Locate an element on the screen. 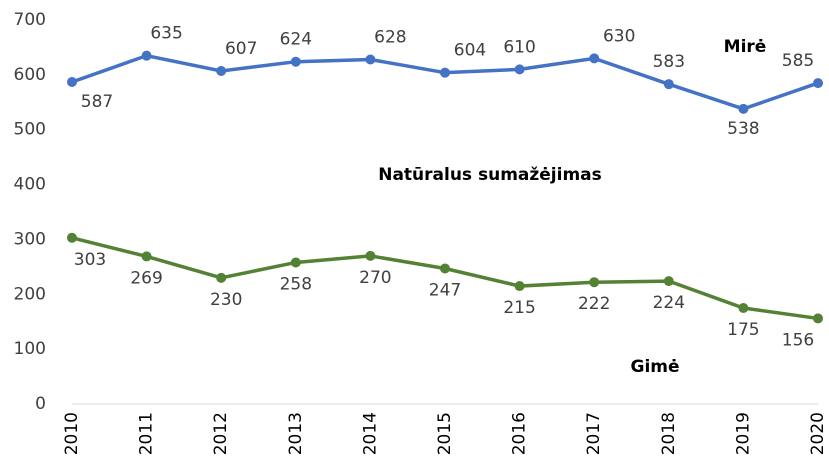  x-tick-label: 2018 is located at coordinates (669, 433).